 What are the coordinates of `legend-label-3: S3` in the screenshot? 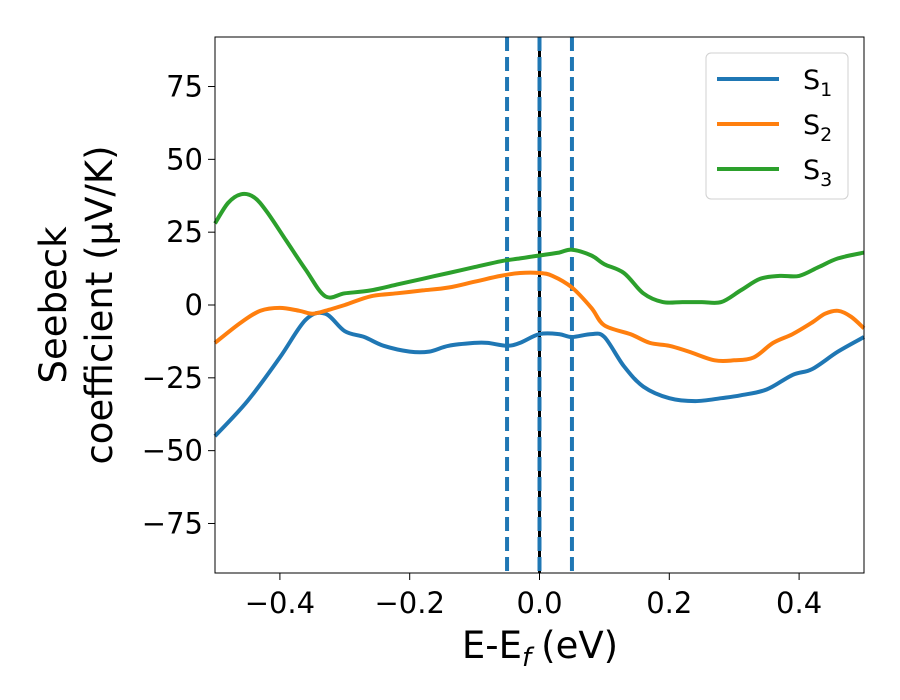 It's located at (817, 173).